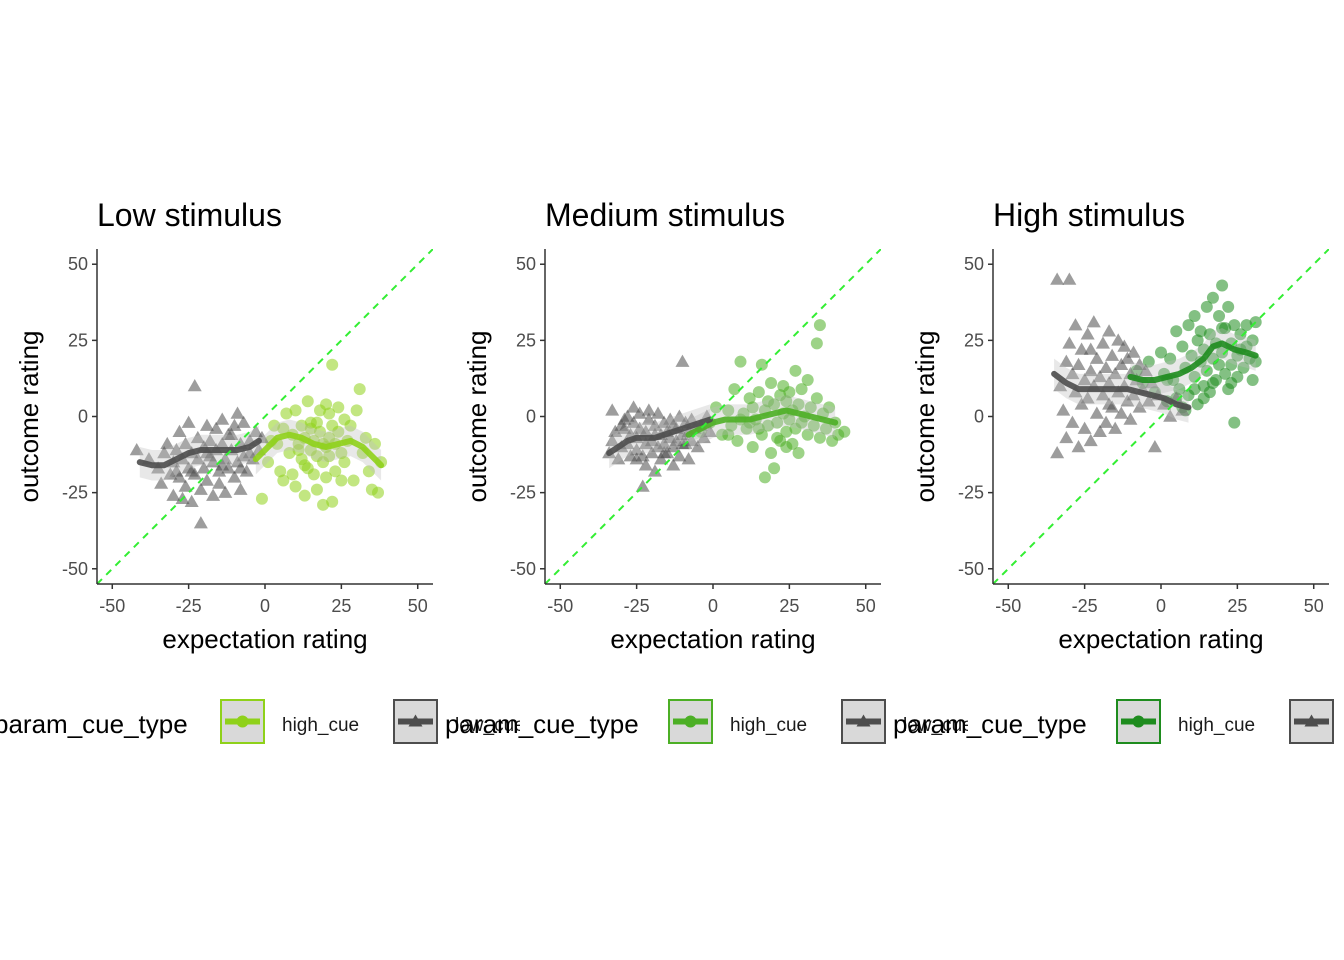 Image resolution: width=1344 pixels, height=960 pixels. I want to click on smooth-line-high_cue, so click(762, 422).